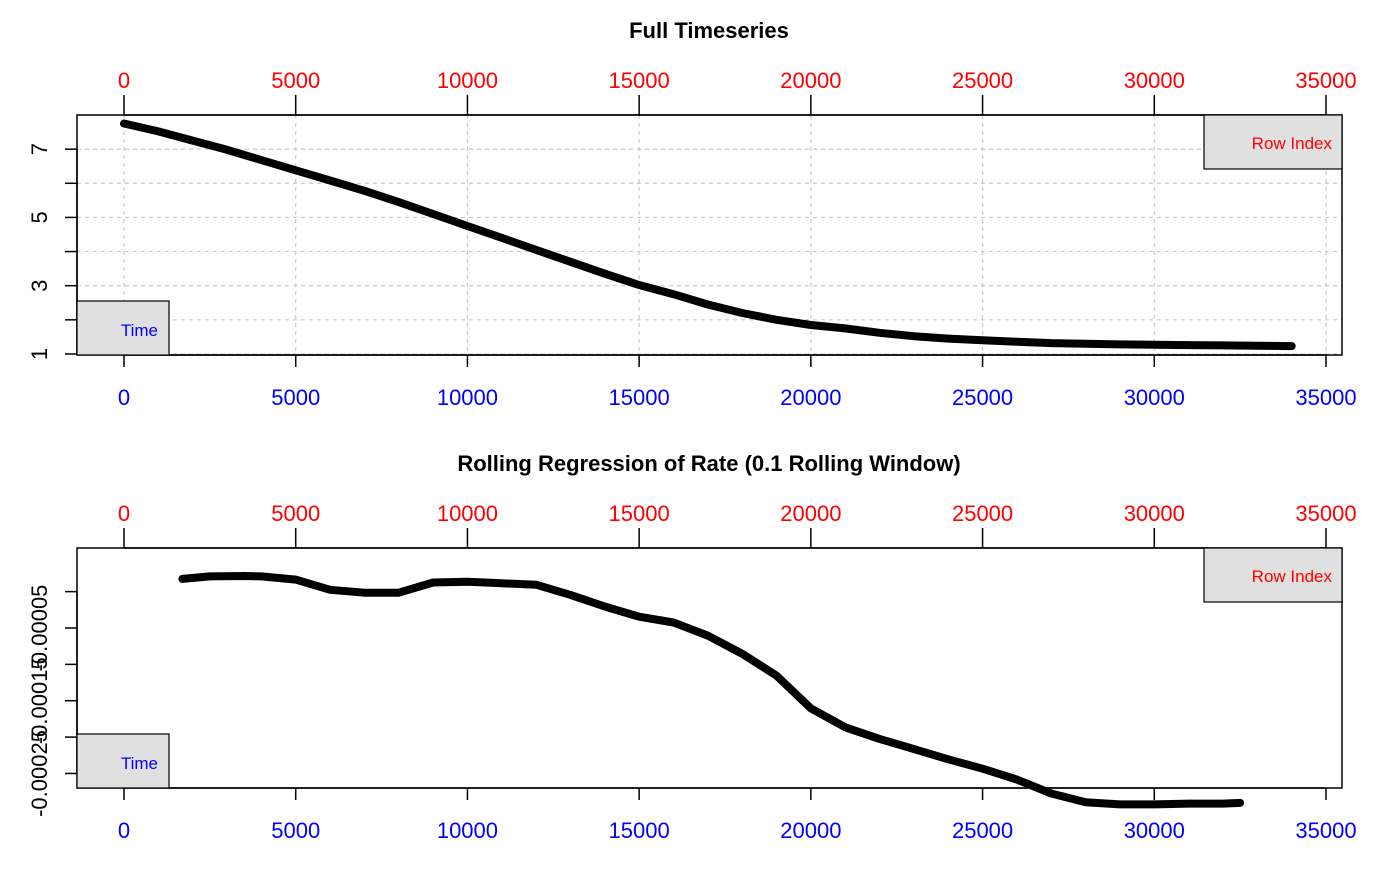  What do you see at coordinates (39, 700) in the screenshot?
I see `tick-label: -0.00015` at bounding box center [39, 700].